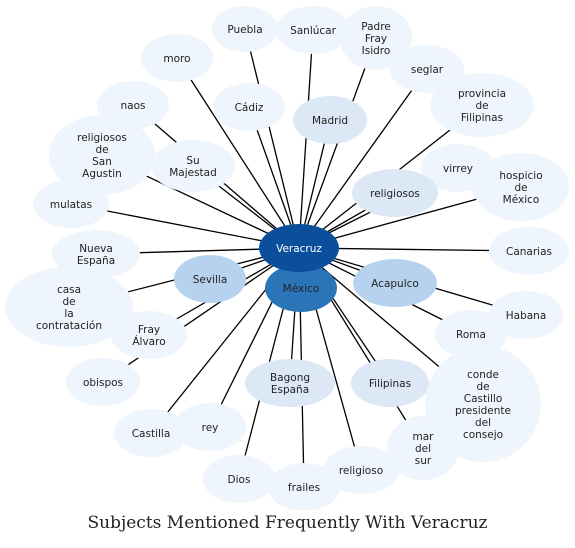  What do you see at coordinates (330, 120) in the screenshot?
I see `node-madrid: Madrid` at bounding box center [330, 120].